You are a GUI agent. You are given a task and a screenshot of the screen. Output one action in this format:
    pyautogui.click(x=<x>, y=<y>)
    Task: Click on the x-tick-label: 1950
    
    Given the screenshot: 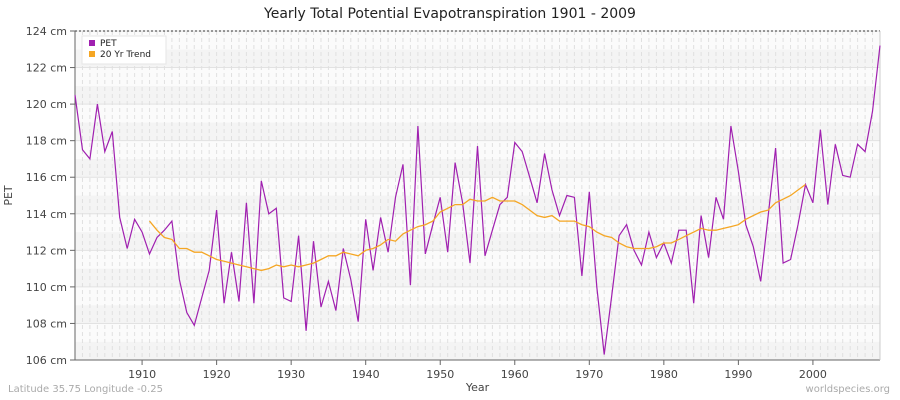 What is the action you would take?
    pyautogui.click(x=440, y=374)
    